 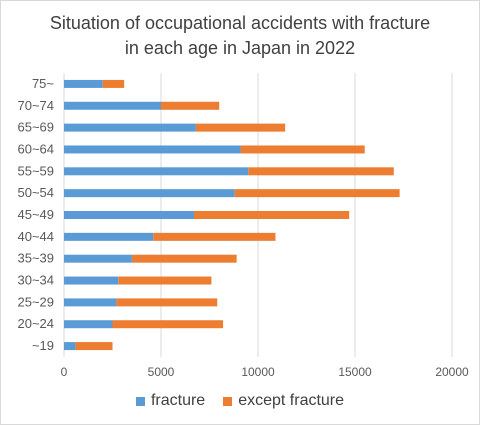 What do you see at coordinates (140, 401) in the screenshot?
I see `legend-swatch-fracture` at bounding box center [140, 401].